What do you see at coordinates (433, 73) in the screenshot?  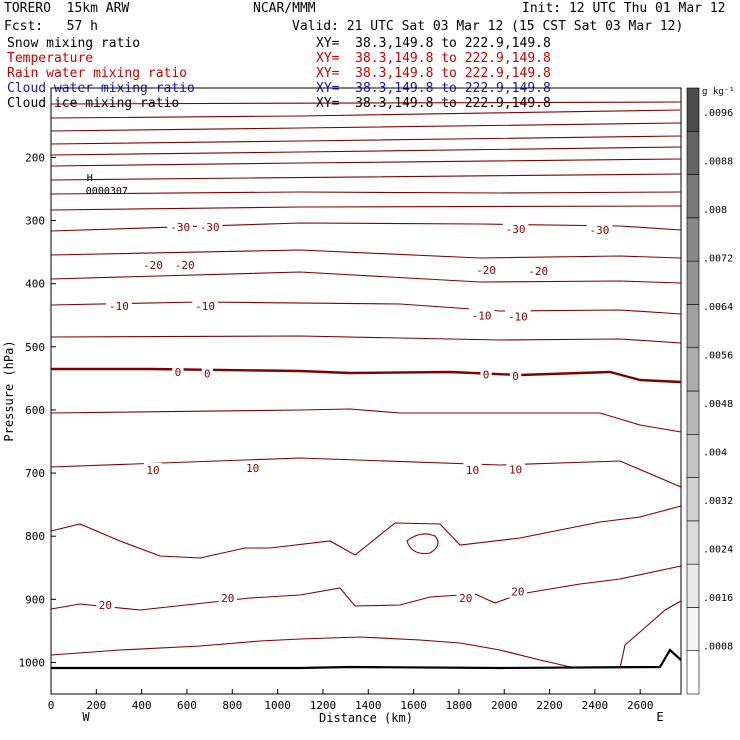 I see `legend-rain-xy: XY= 38.3,149.8 to 222.9,149.8` at bounding box center [433, 73].